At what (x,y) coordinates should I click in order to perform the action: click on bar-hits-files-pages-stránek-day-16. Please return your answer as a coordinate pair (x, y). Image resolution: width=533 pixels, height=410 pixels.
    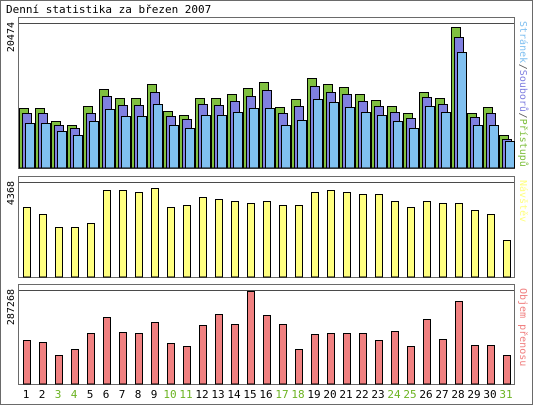
    Looking at the image, I should click on (270, 138).